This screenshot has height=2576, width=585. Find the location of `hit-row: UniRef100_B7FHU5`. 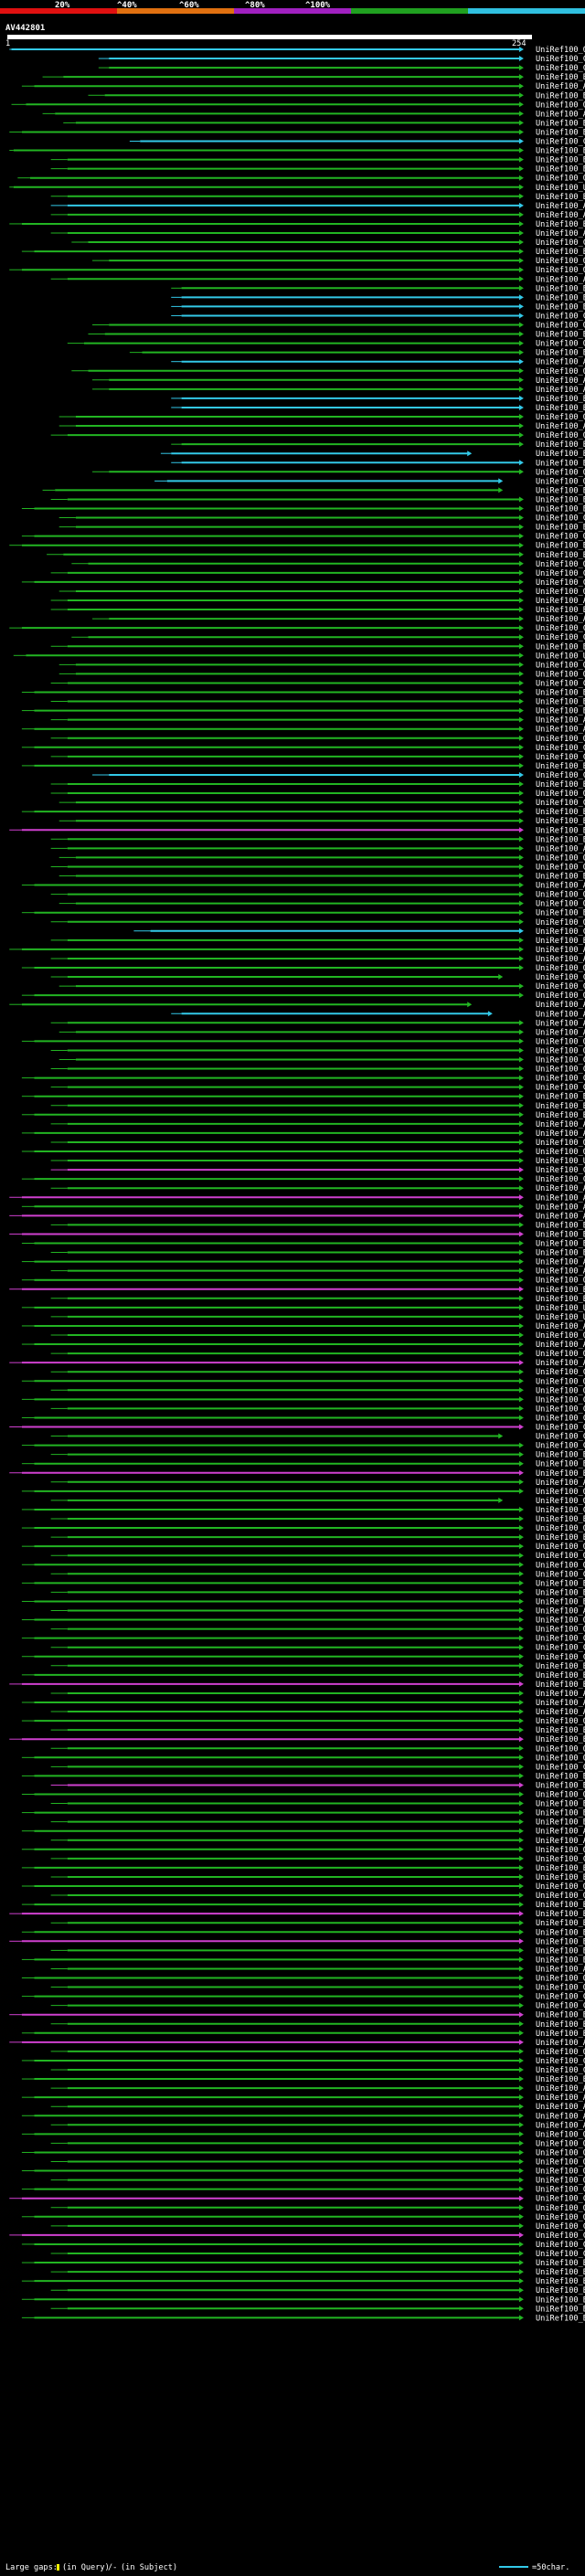

hit-row: UniRef100_B7FHU5 is located at coordinates (317, 702).